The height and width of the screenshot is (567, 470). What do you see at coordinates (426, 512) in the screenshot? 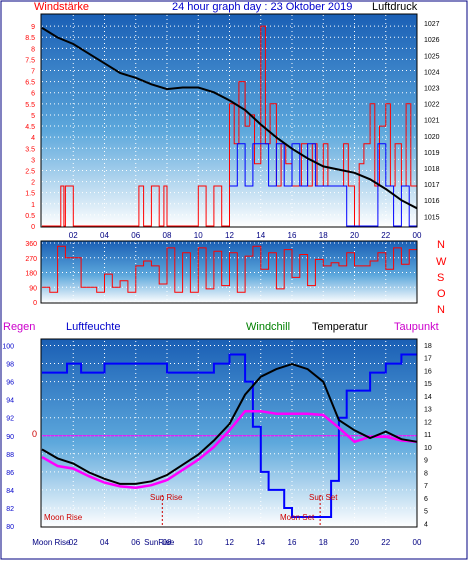
I see `temperature-axis-tick-label: 5` at bounding box center [426, 512].